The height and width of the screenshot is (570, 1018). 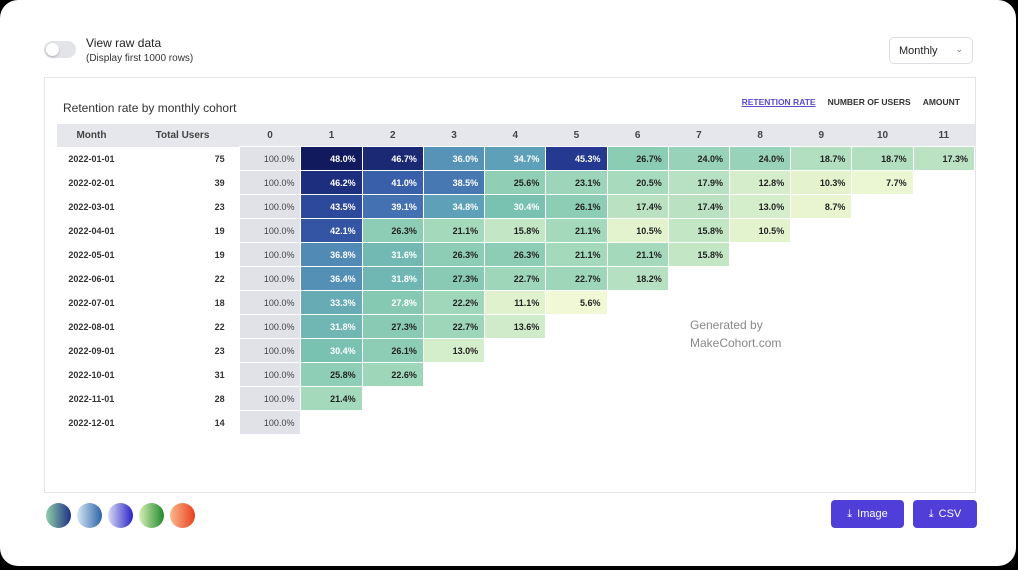 What do you see at coordinates (950, 514) in the screenshot?
I see `download-csv-label: CSV` at bounding box center [950, 514].